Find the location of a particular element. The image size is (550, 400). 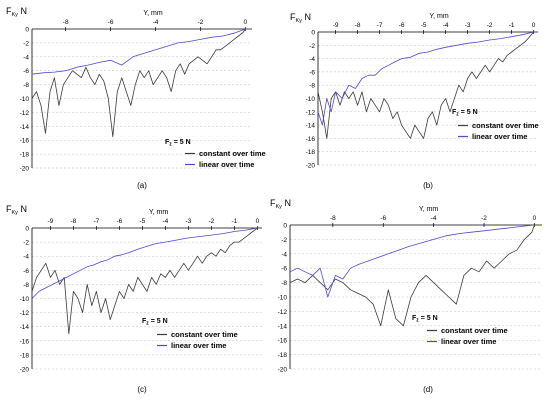

x-tick-label: -3 is located at coordinates (189, 221).